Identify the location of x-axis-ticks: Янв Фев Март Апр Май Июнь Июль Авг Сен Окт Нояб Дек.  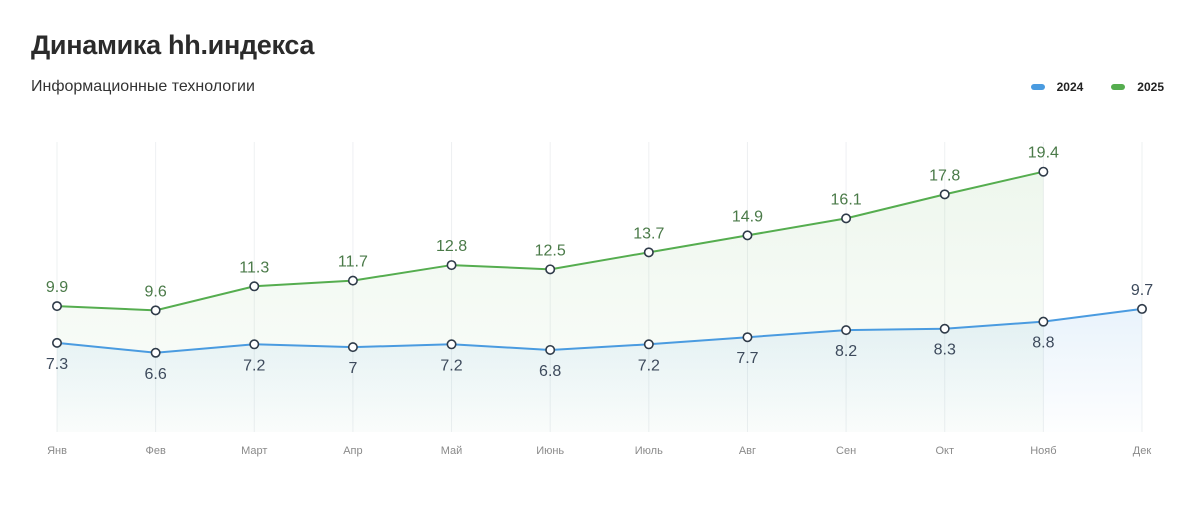
(599, 451).